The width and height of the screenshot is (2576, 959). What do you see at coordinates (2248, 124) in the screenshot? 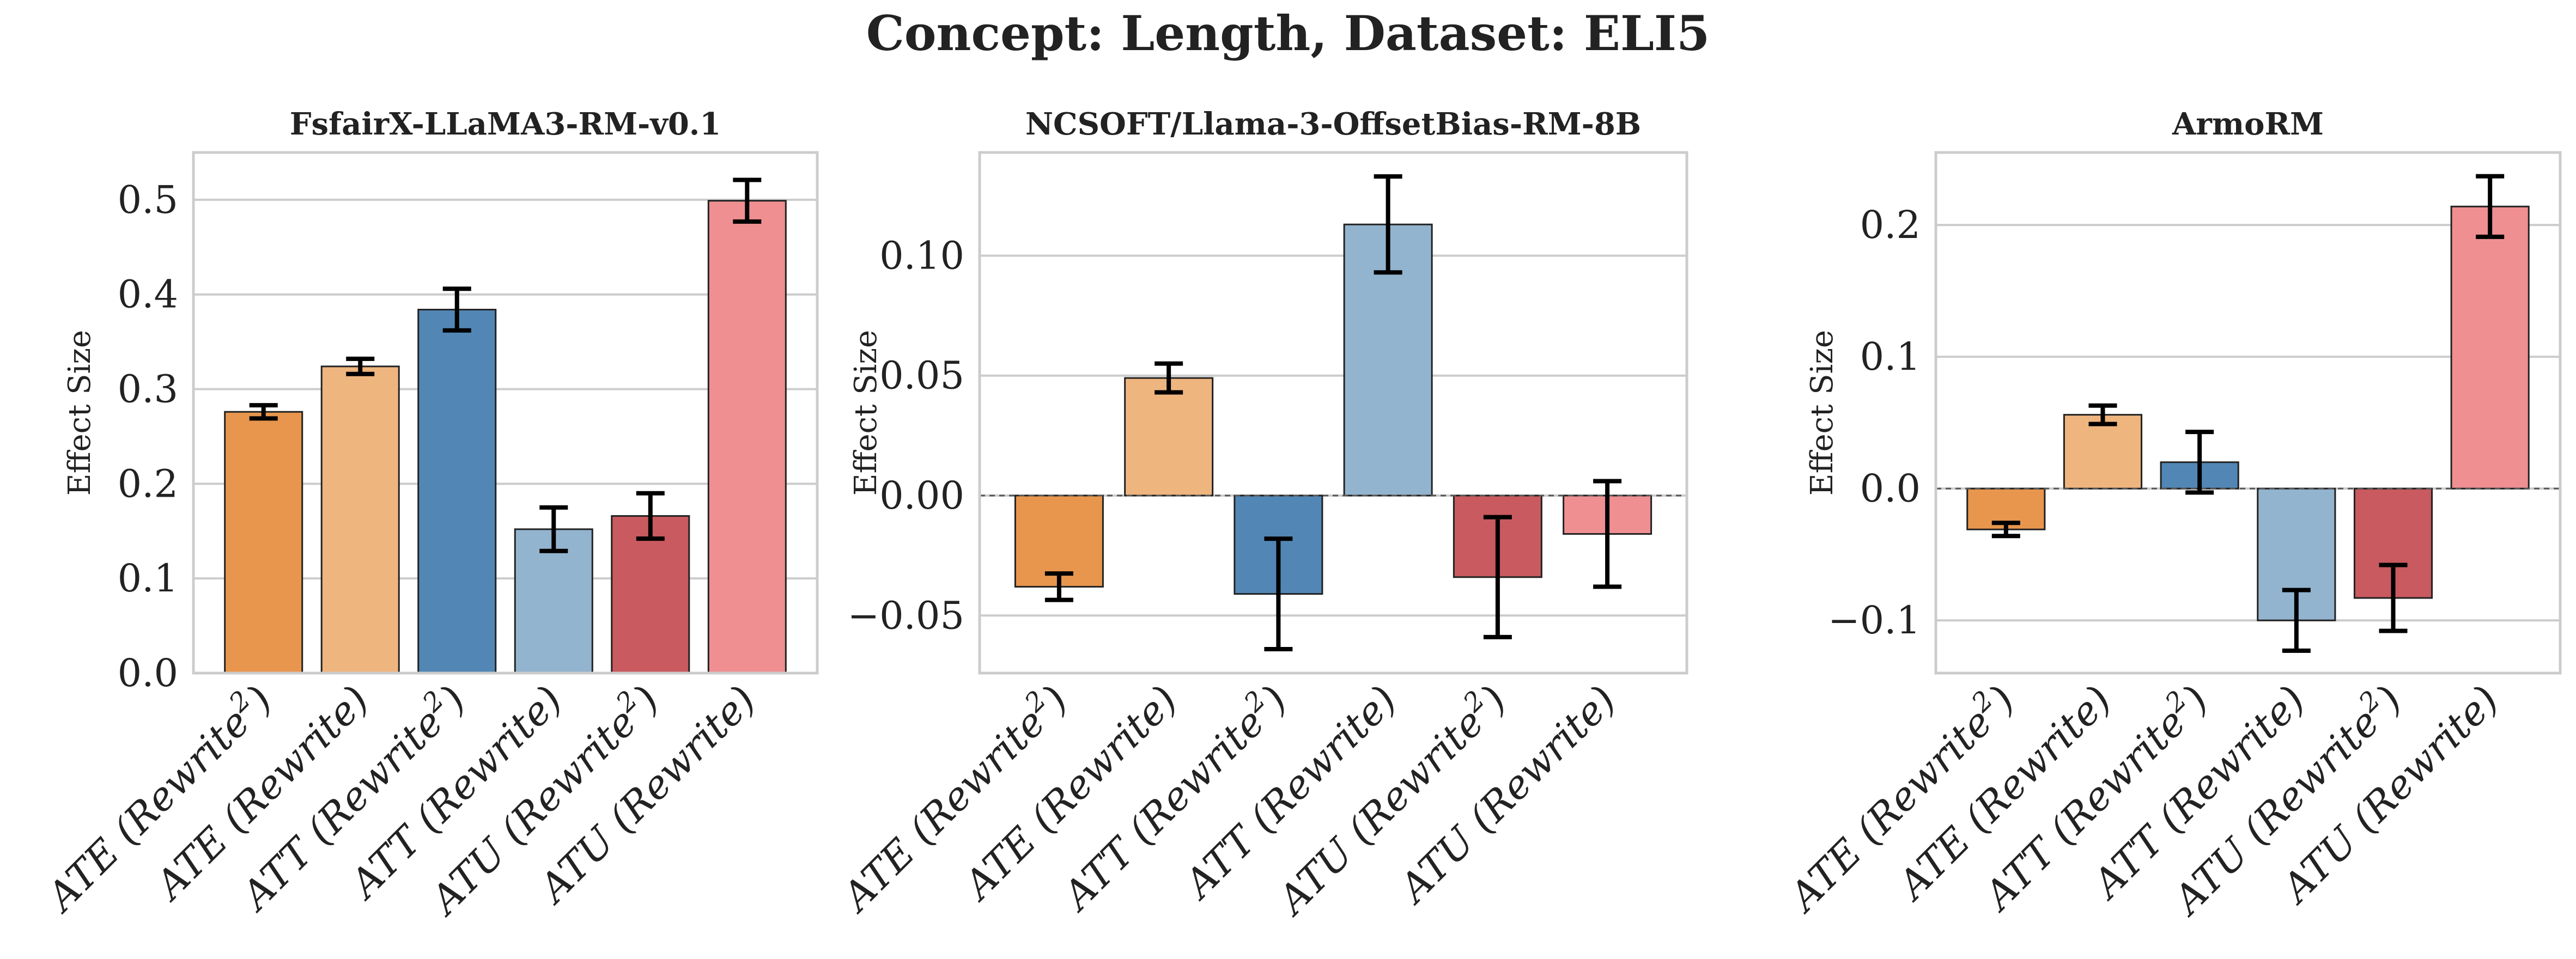
I see `subplot-title: ArmoRM` at bounding box center [2248, 124].